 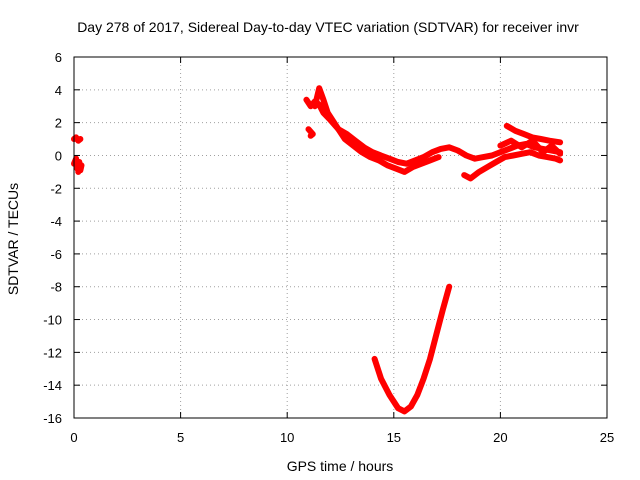 I want to click on y-tick-label: -12, so click(x=52, y=352).